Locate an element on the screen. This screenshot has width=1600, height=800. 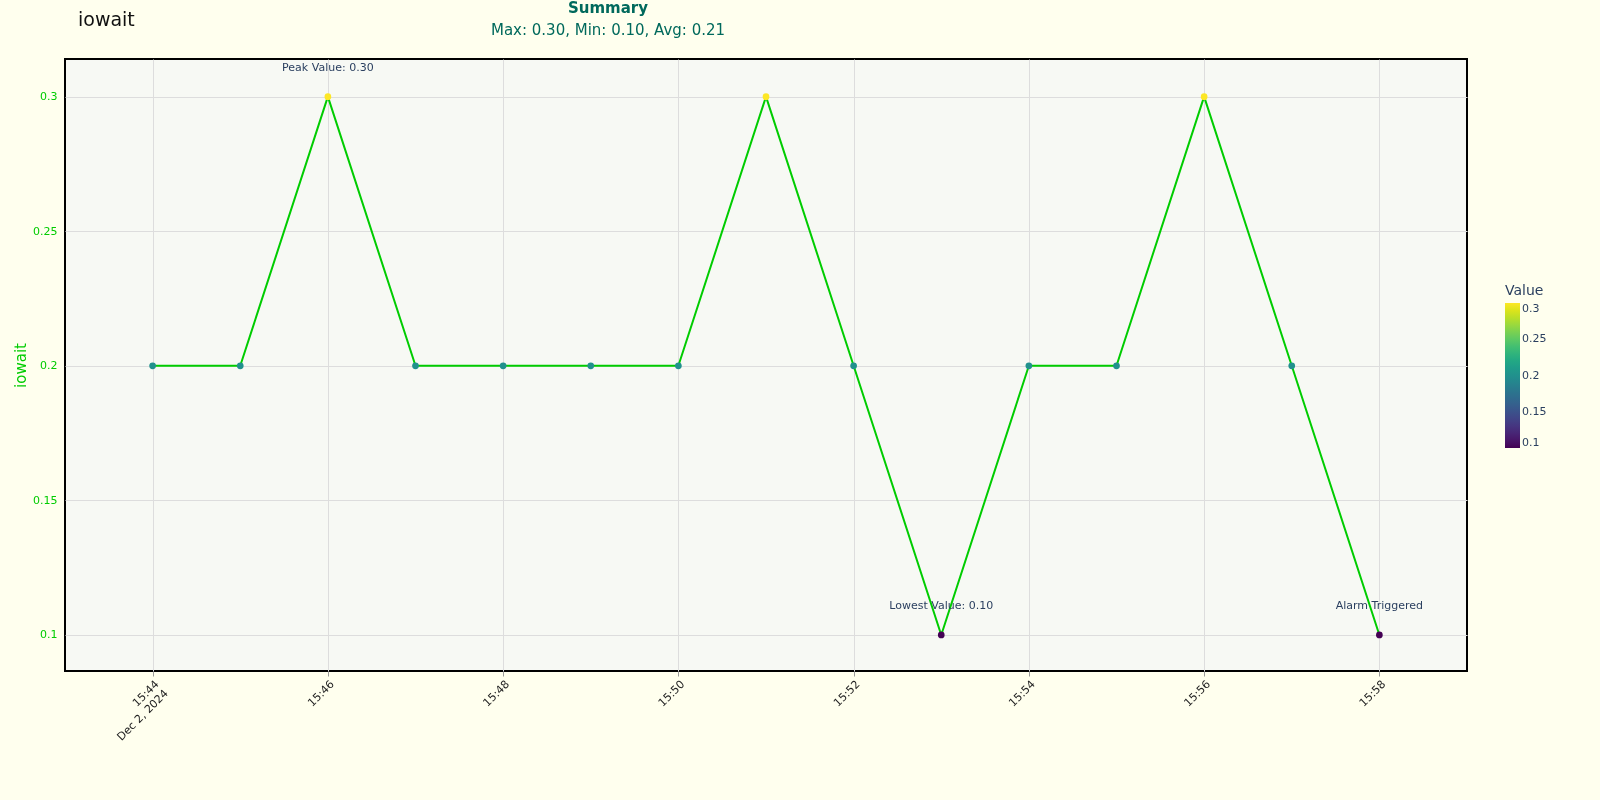
color-bar-label: 0.25 is located at coordinates (1534, 339).